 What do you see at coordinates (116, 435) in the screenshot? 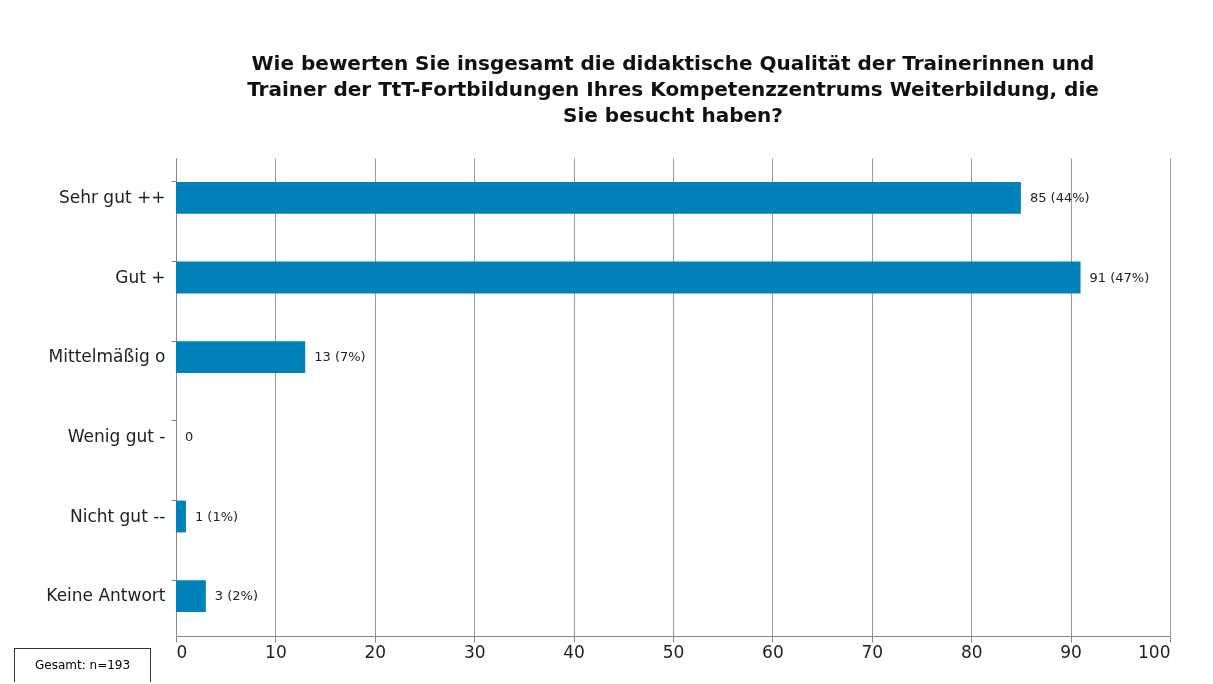
I see `y-tick-label: Wenig gut -` at bounding box center [116, 435].